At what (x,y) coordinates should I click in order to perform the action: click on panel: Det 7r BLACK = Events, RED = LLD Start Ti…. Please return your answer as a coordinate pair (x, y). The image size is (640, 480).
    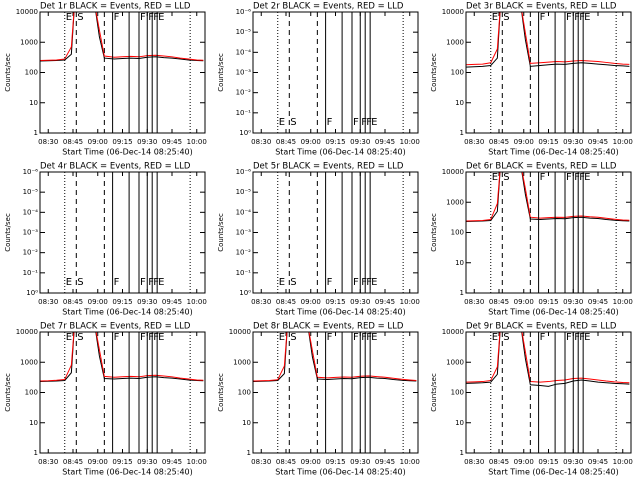
    Looking at the image, I should click on (105, 399).